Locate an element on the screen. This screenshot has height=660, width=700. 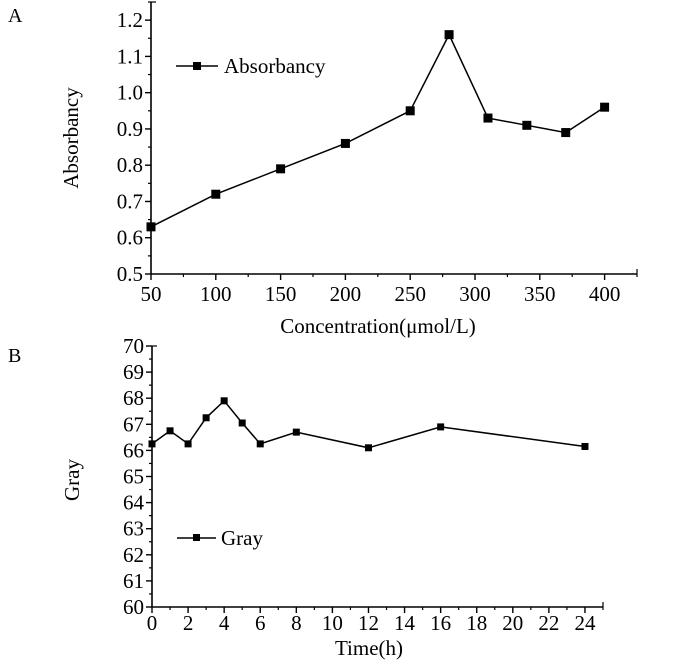
legend-label-b: Gray is located at coordinates (242, 538).